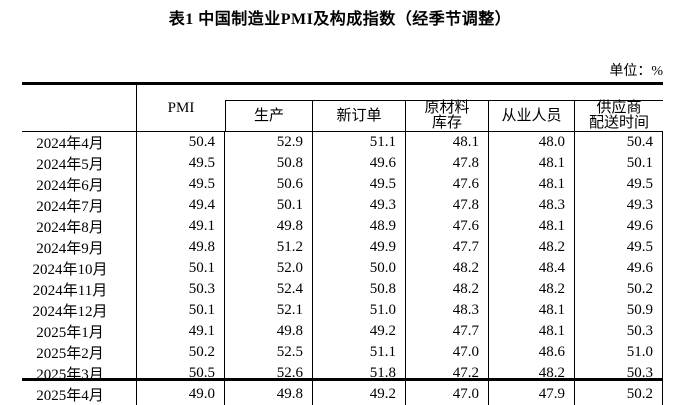 Image resolution: width=680 pixels, height=405 pixels. Describe the element at coordinates (79, 108) in the screenshot. I see `header-corner-cell` at that location.